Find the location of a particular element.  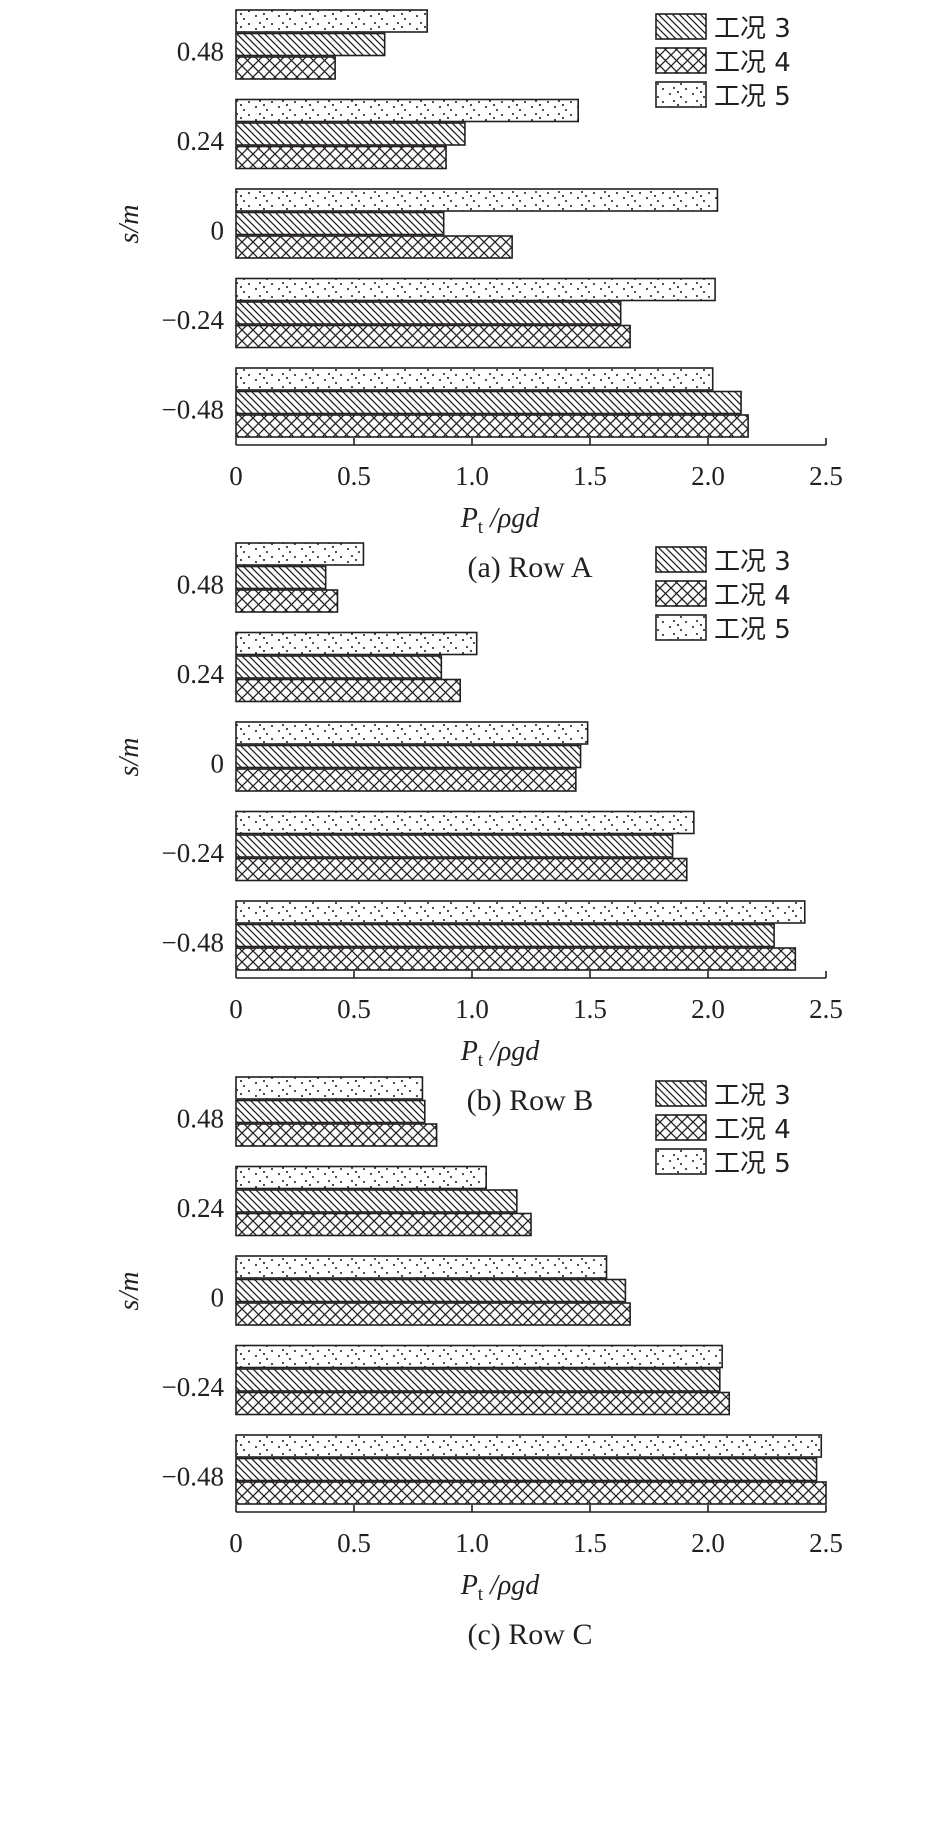

y-tick-label: −0.24 is located at coordinates (193, 1387).